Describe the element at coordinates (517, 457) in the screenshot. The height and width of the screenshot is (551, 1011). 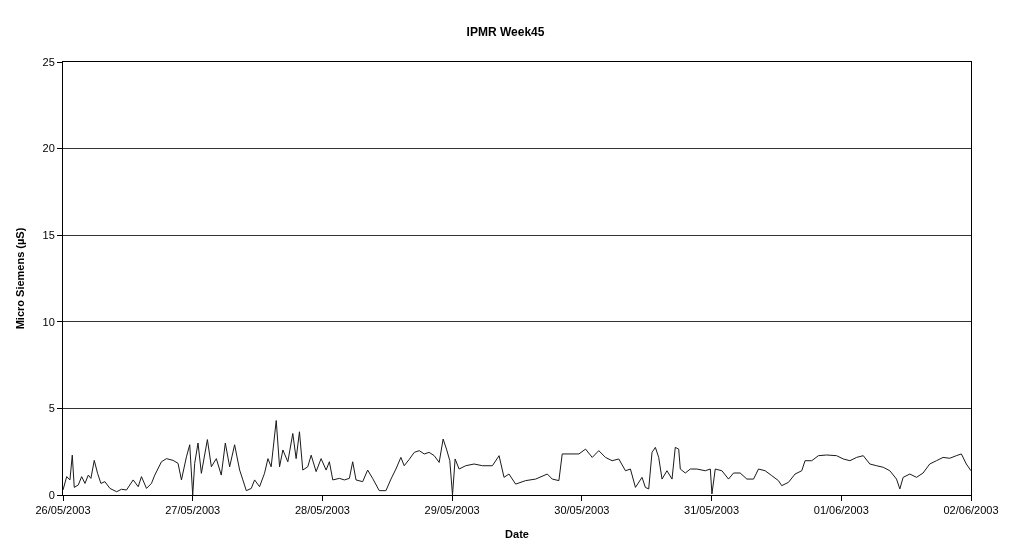
I see `line-series` at that location.